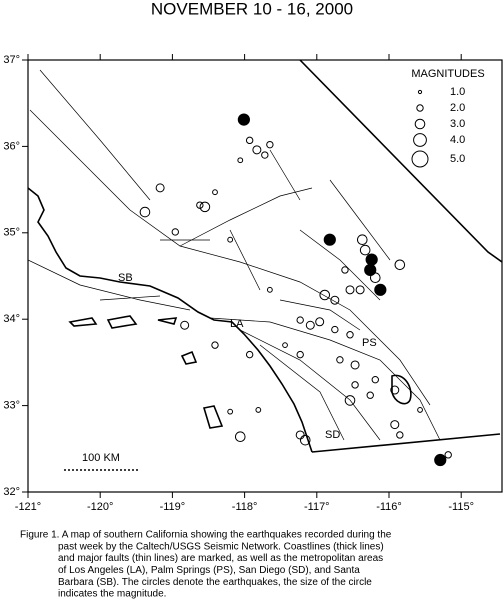 This screenshot has height=604, width=504. Describe the element at coordinates (457, 124) in the screenshot. I see `legend-label: 3.0` at that location.